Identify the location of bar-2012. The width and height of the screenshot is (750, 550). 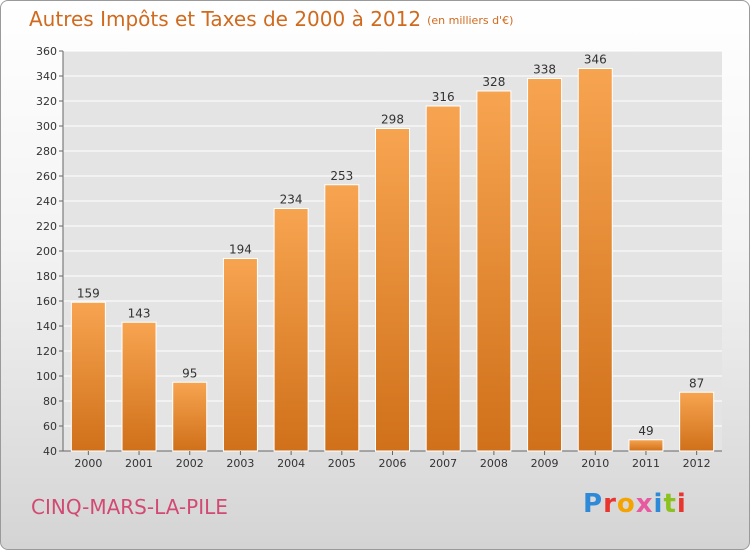
(697, 421).